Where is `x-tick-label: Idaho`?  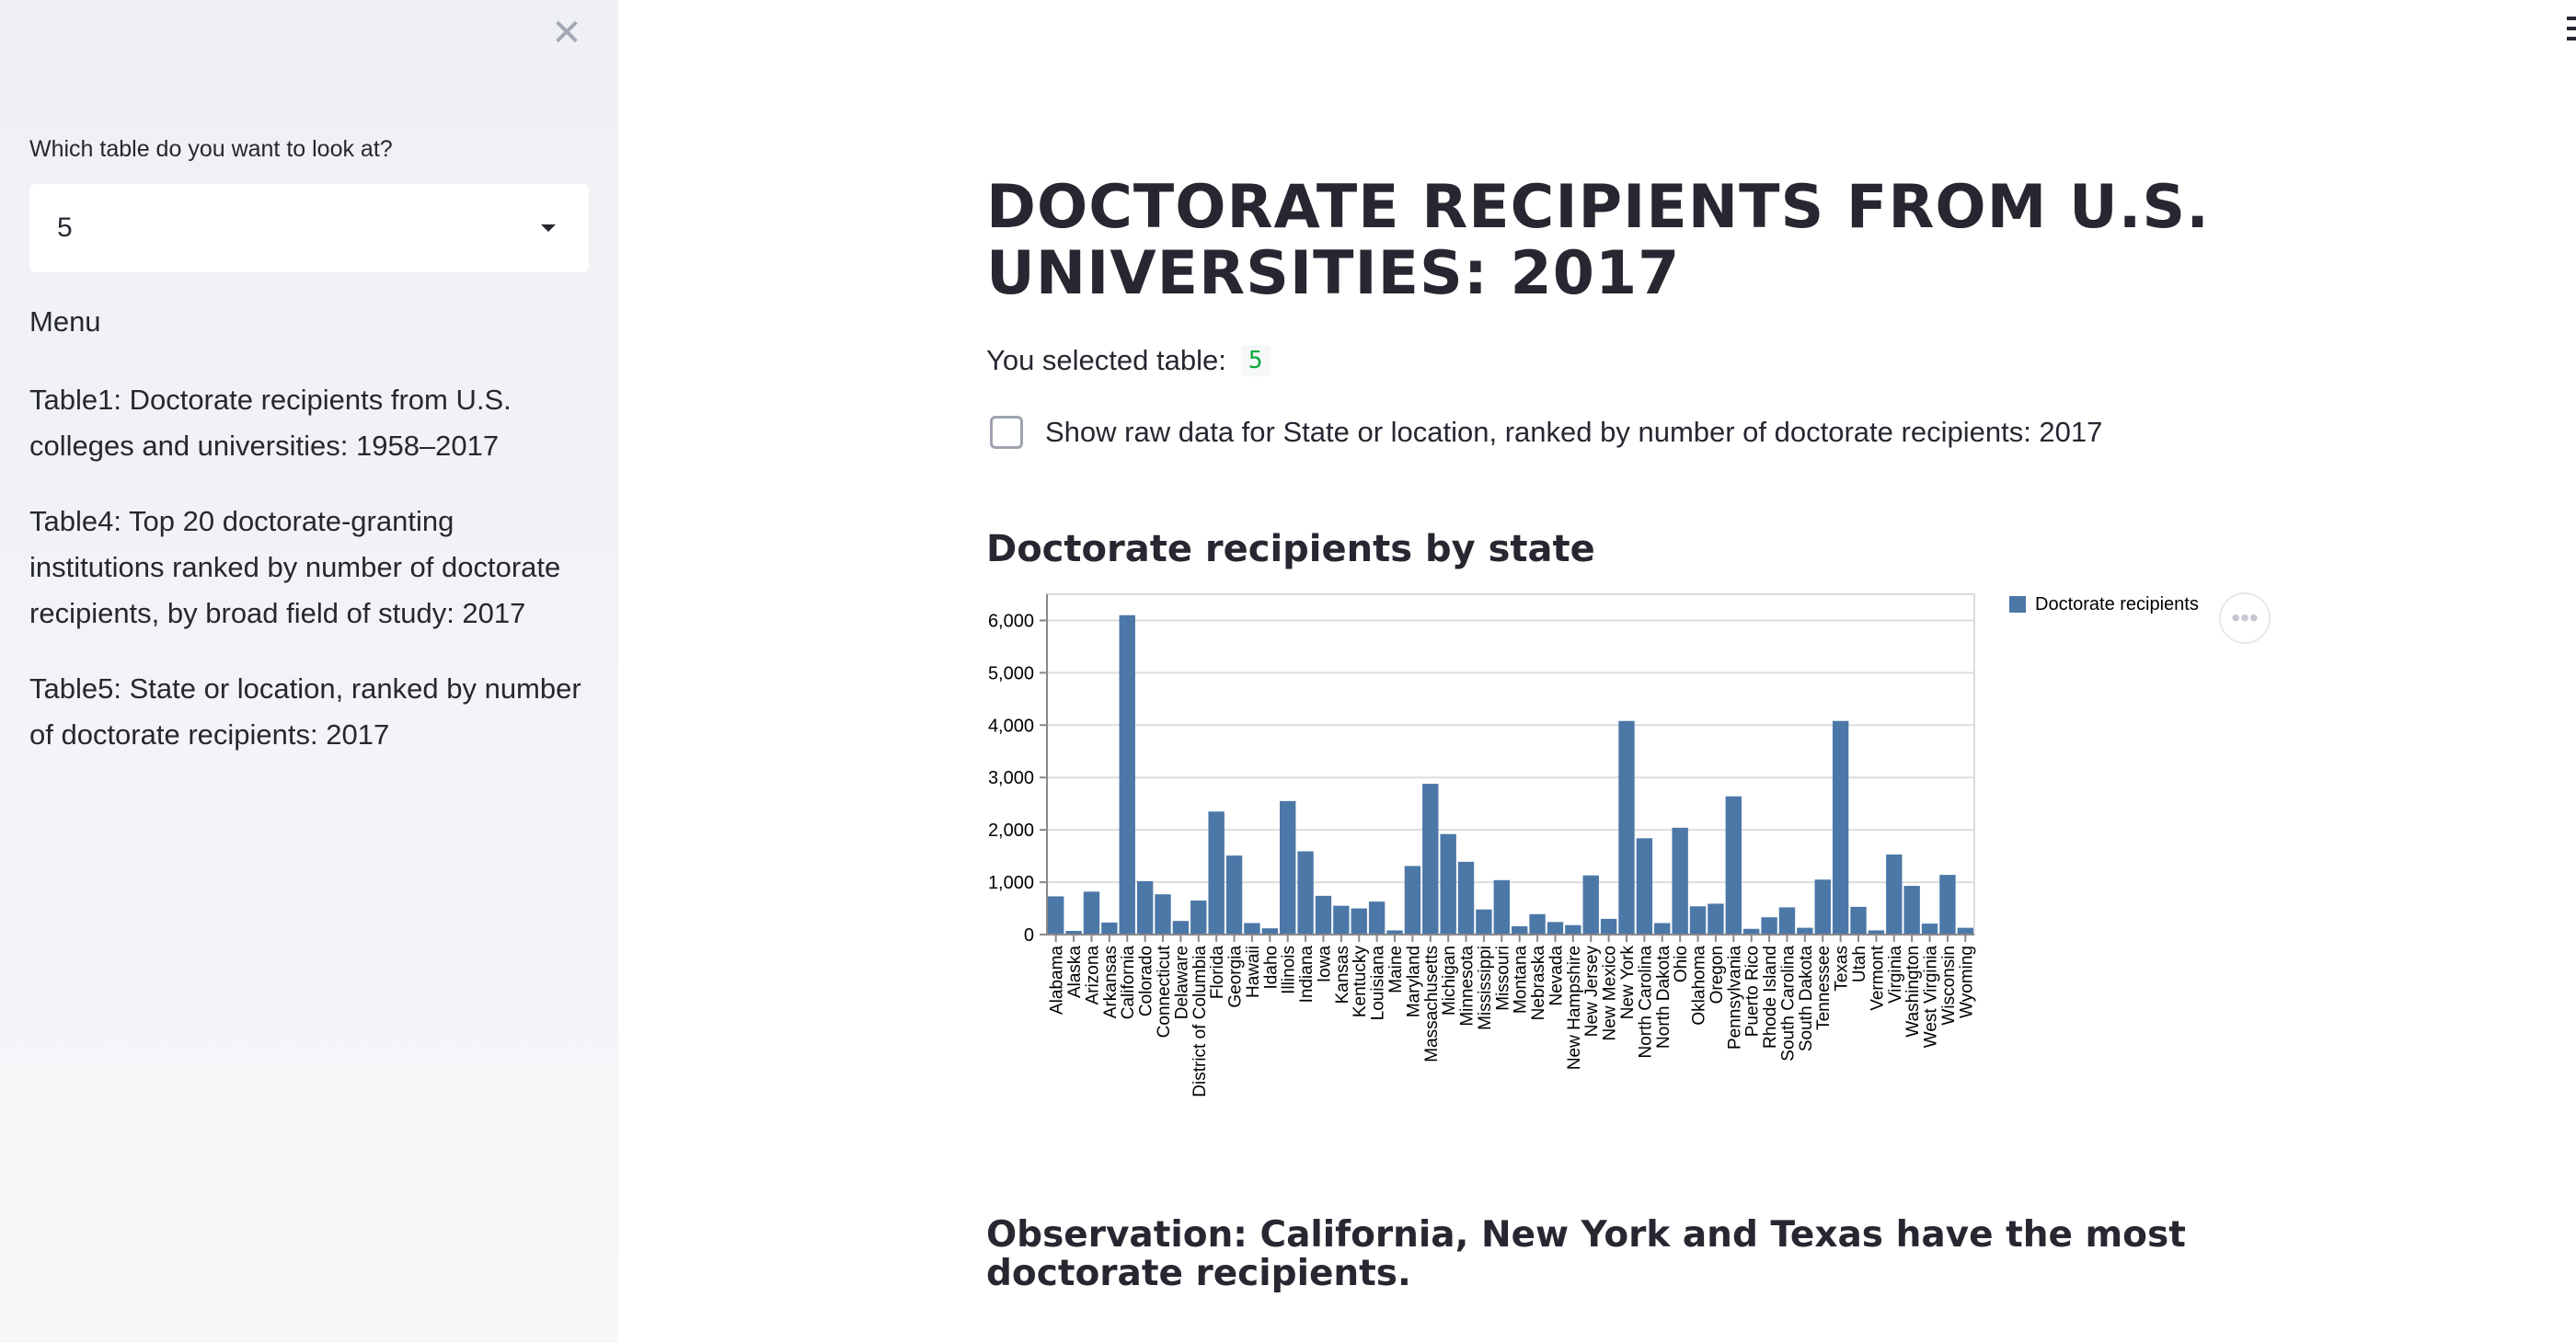 x-tick-label: Idaho is located at coordinates (1271, 968).